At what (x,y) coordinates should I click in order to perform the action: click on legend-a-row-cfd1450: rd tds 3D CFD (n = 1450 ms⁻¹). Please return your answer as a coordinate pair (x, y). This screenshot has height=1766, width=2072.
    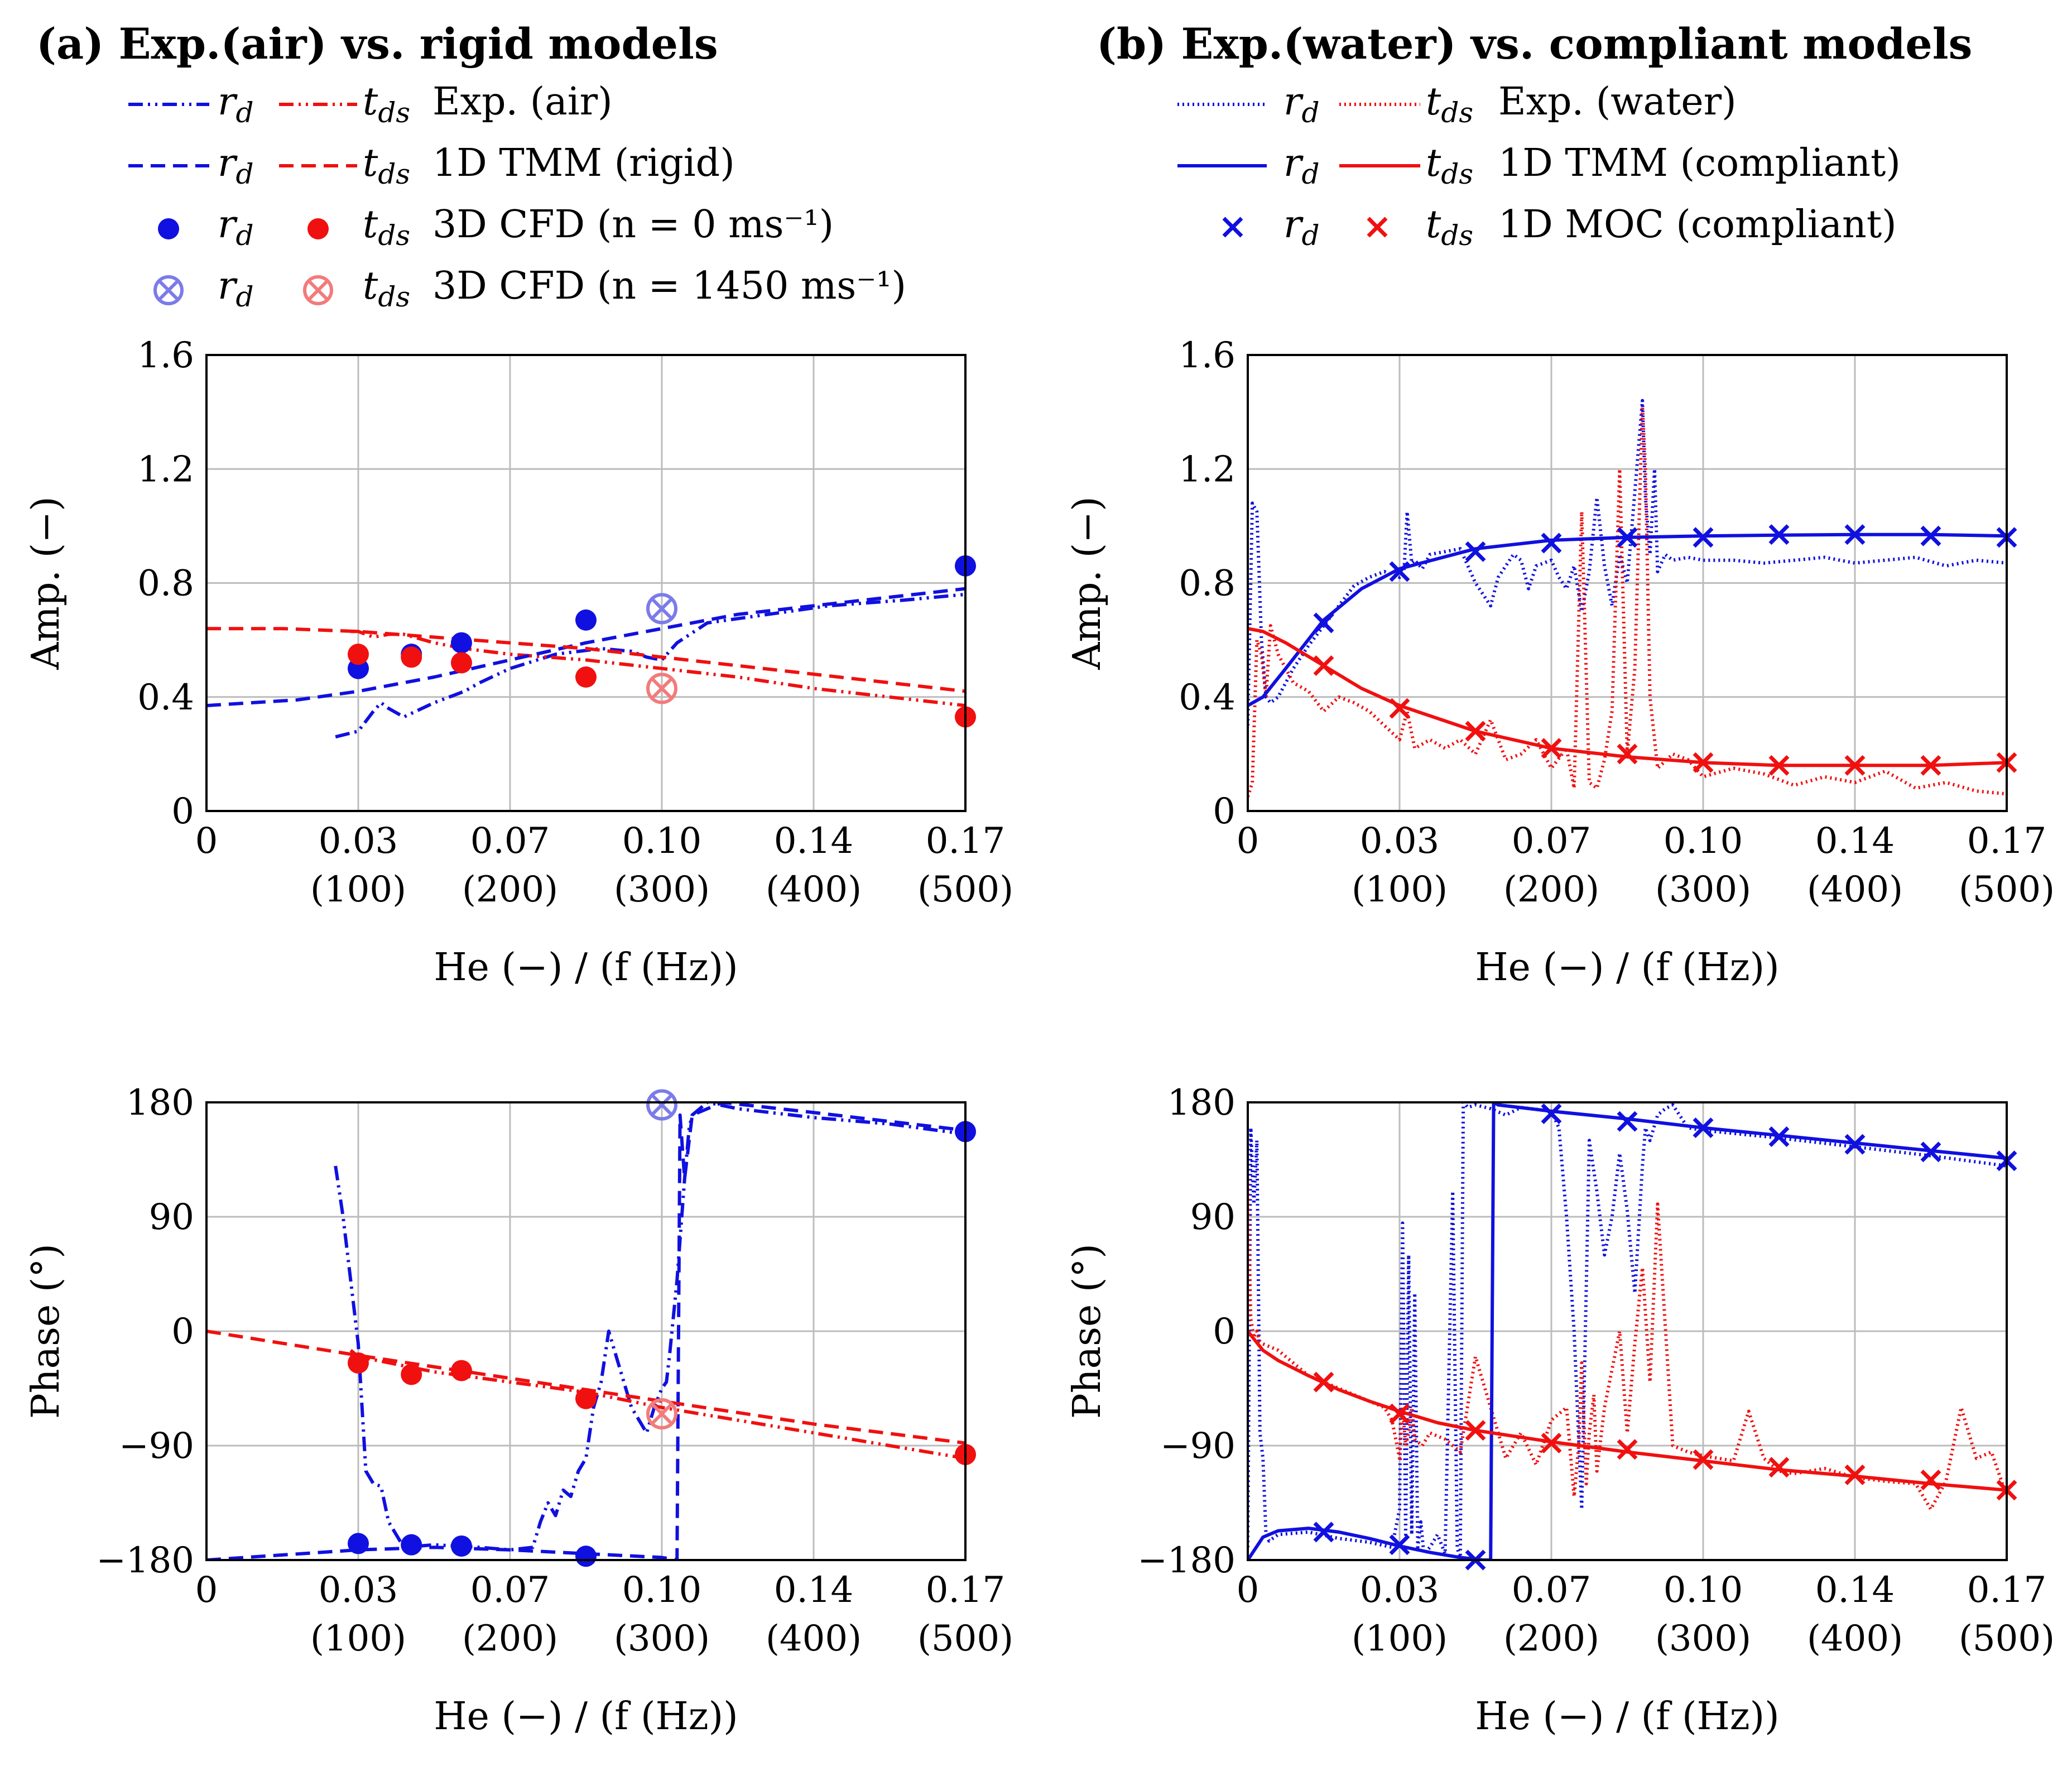
    Looking at the image, I should click on (529, 288).